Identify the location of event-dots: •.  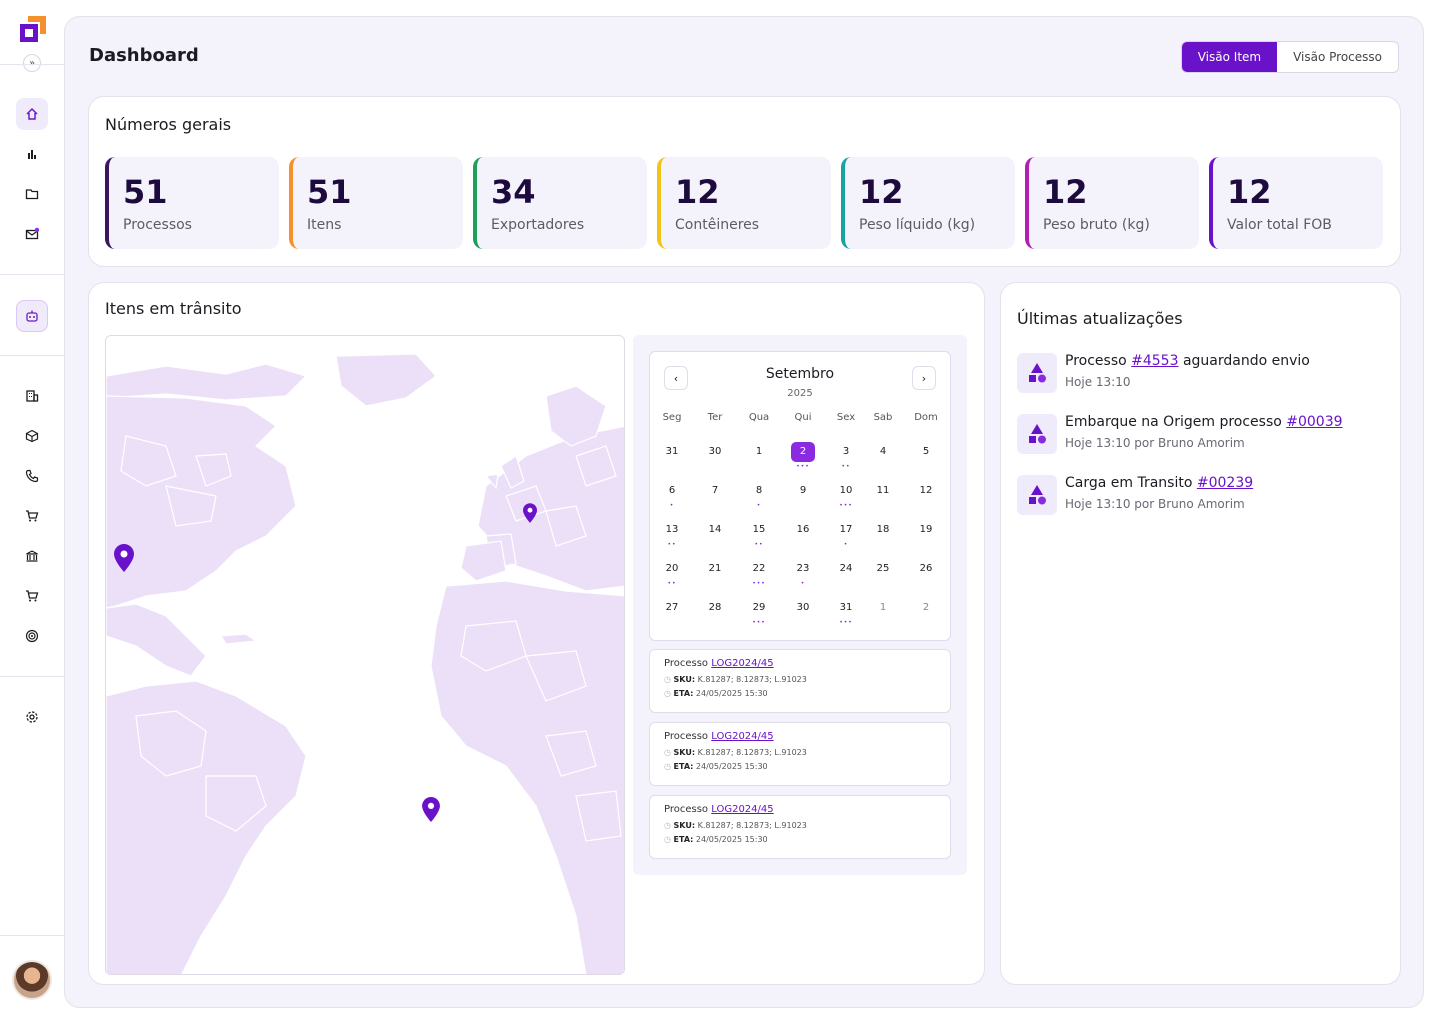
(846, 544).